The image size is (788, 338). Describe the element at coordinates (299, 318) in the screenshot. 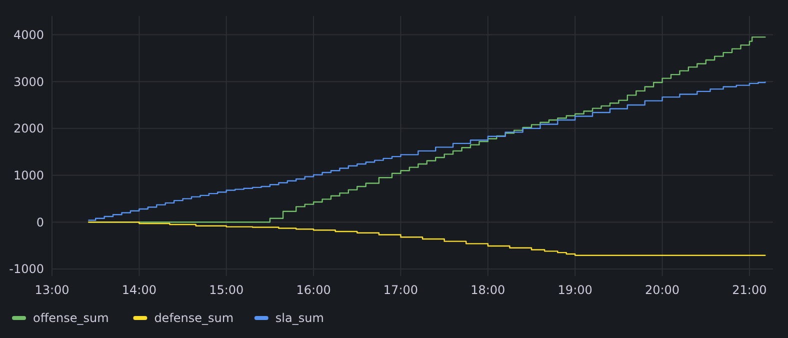

I see `legend-label: sla_sum` at that location.